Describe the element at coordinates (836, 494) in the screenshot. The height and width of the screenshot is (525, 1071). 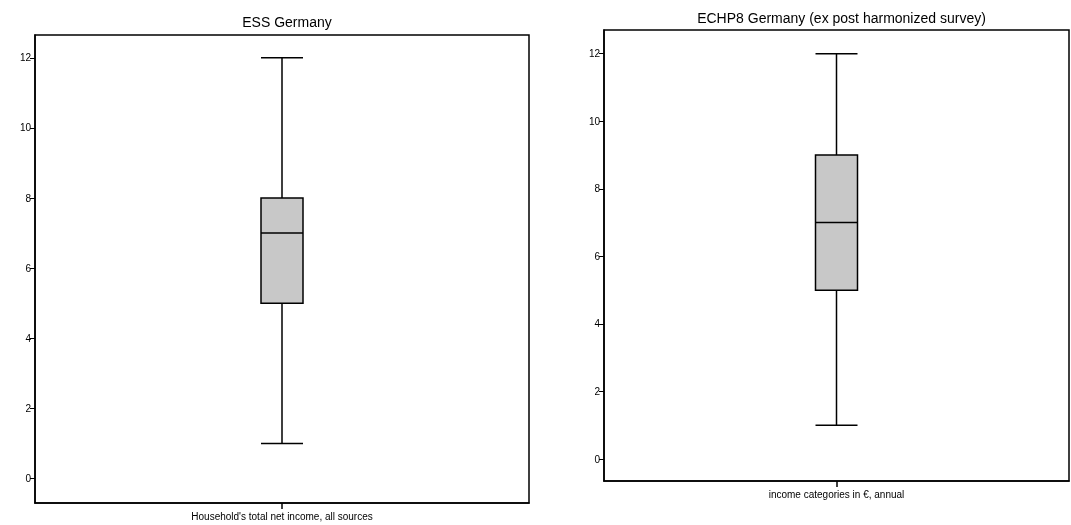
I see `x-tick-label: income categories in €, annual` at that location.